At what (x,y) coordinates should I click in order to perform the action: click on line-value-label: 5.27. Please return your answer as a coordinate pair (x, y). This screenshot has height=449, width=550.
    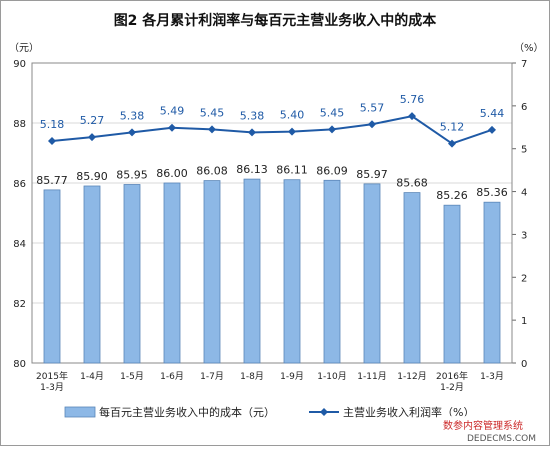
    Looking at the image, I should click on (92, 120).